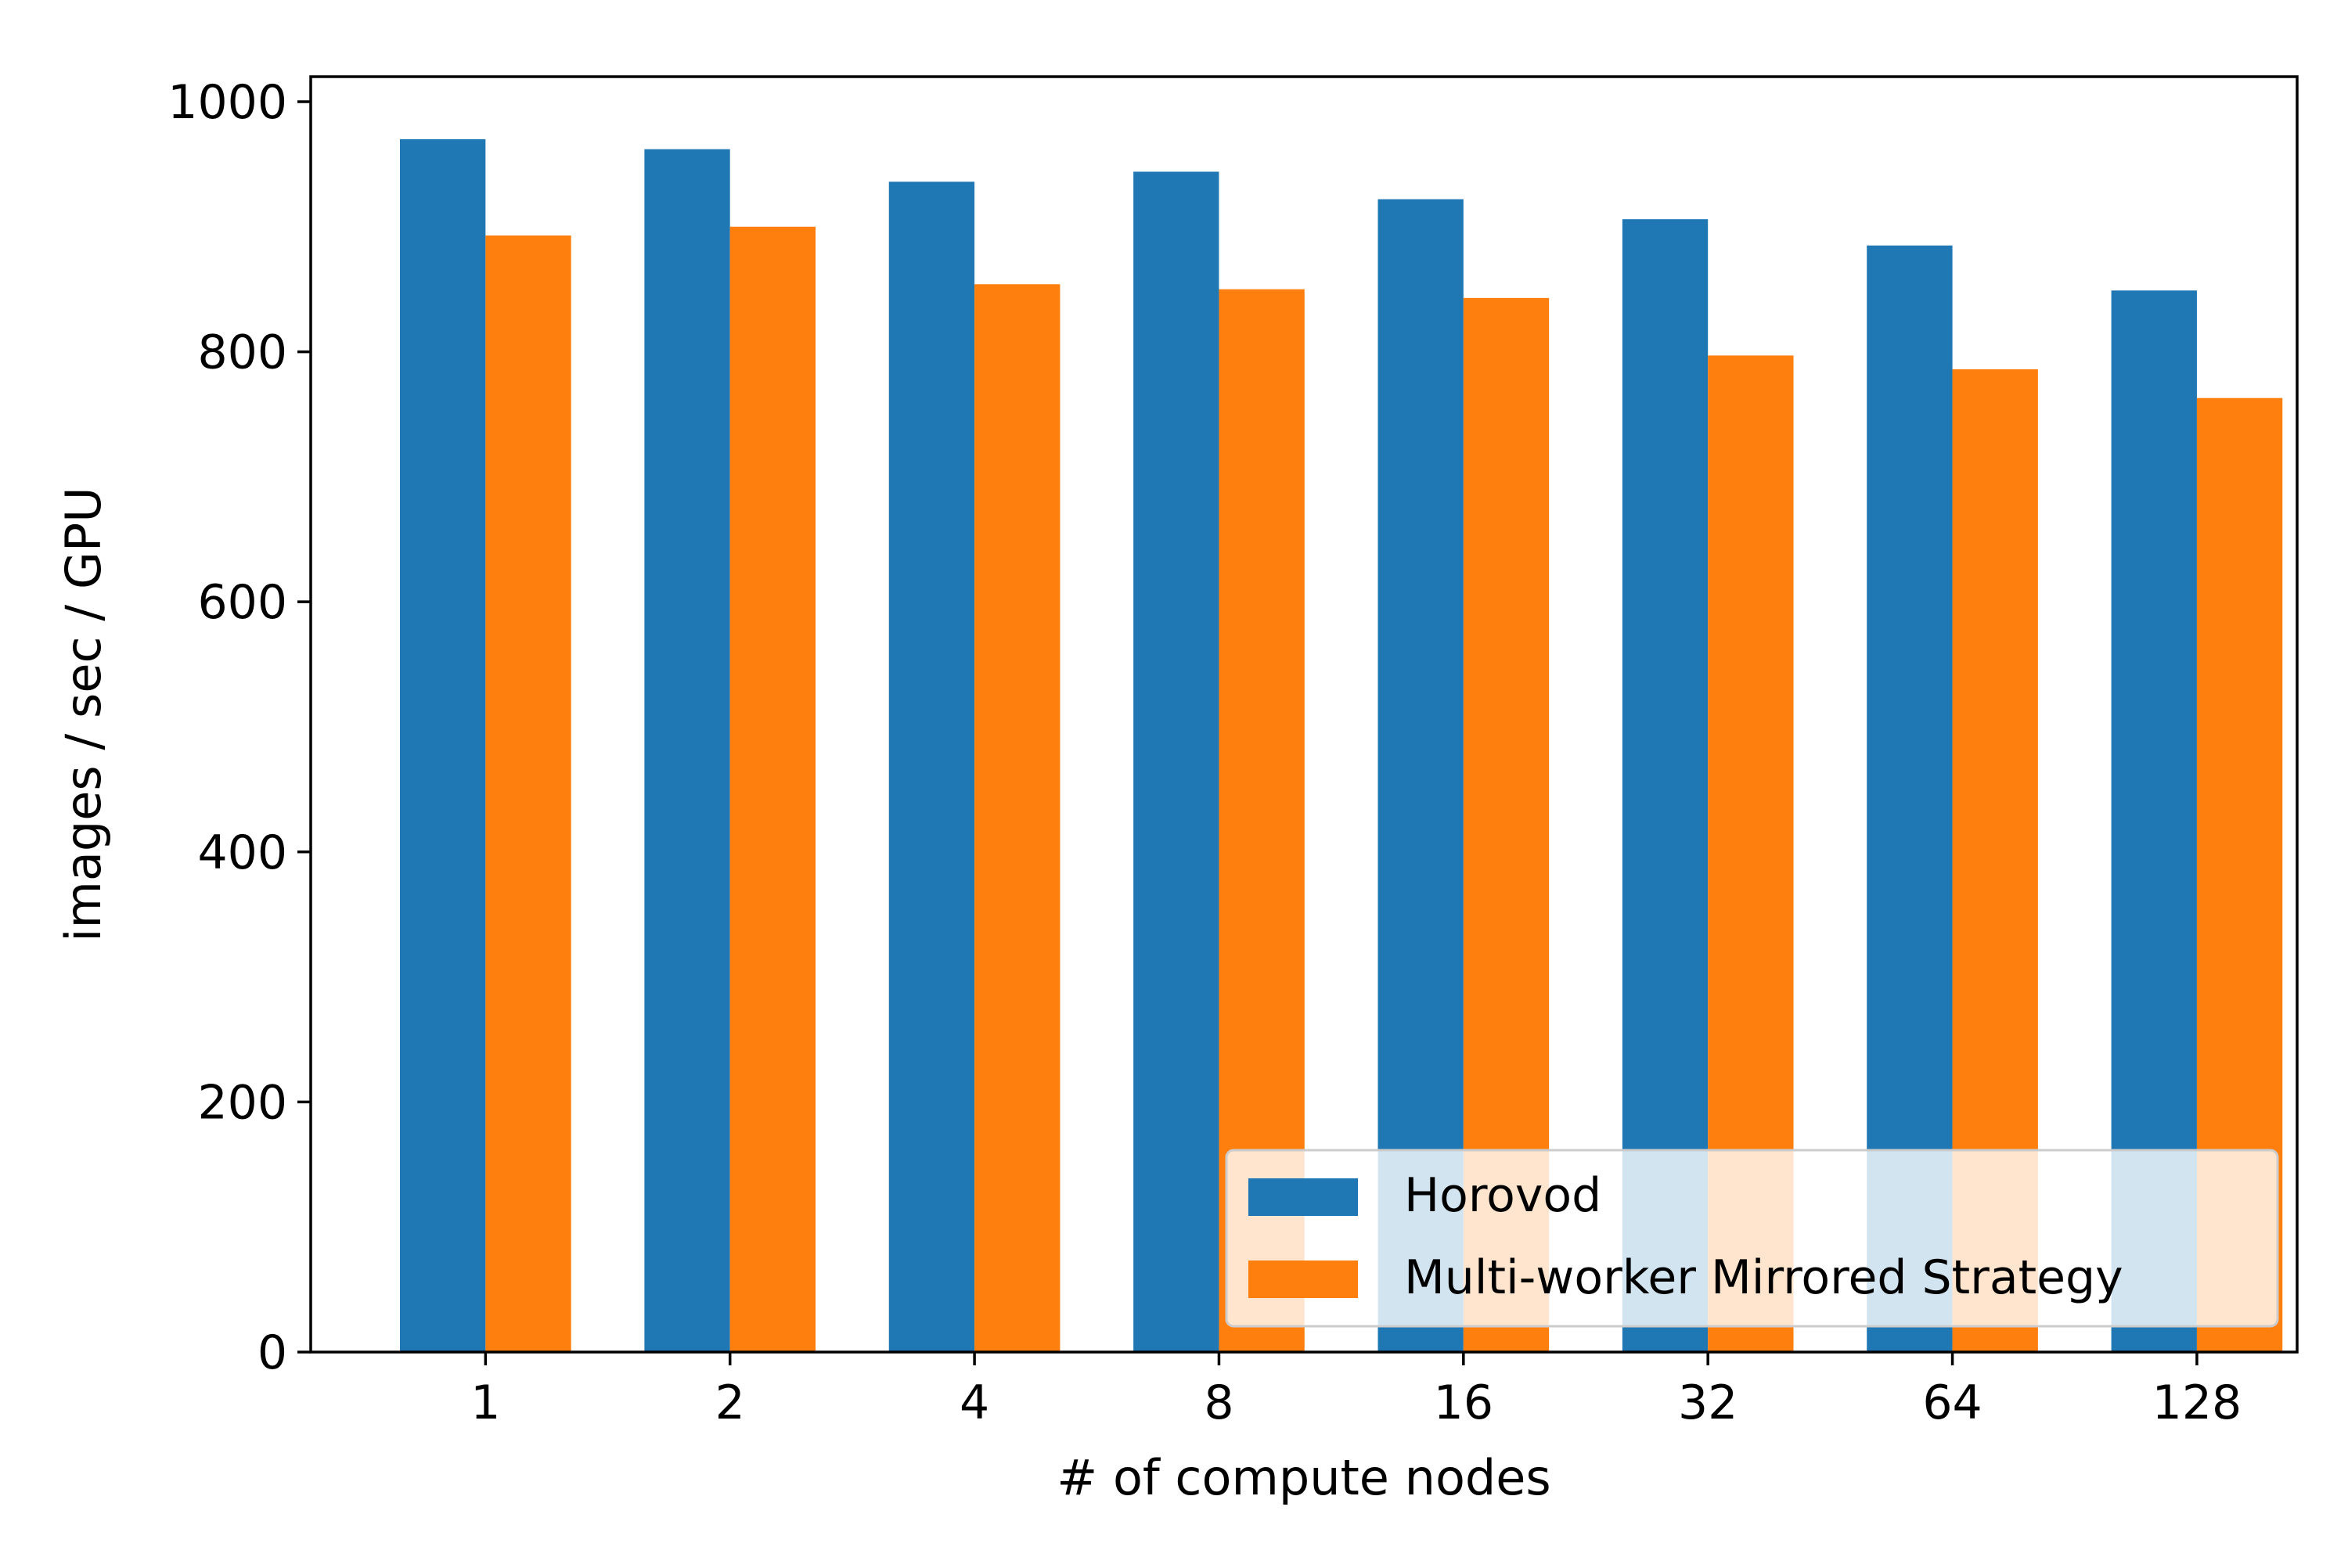  Describe the element at coordinates (242, 352) in the screenshot. I see `y-tick-label-800: 800` at that location.